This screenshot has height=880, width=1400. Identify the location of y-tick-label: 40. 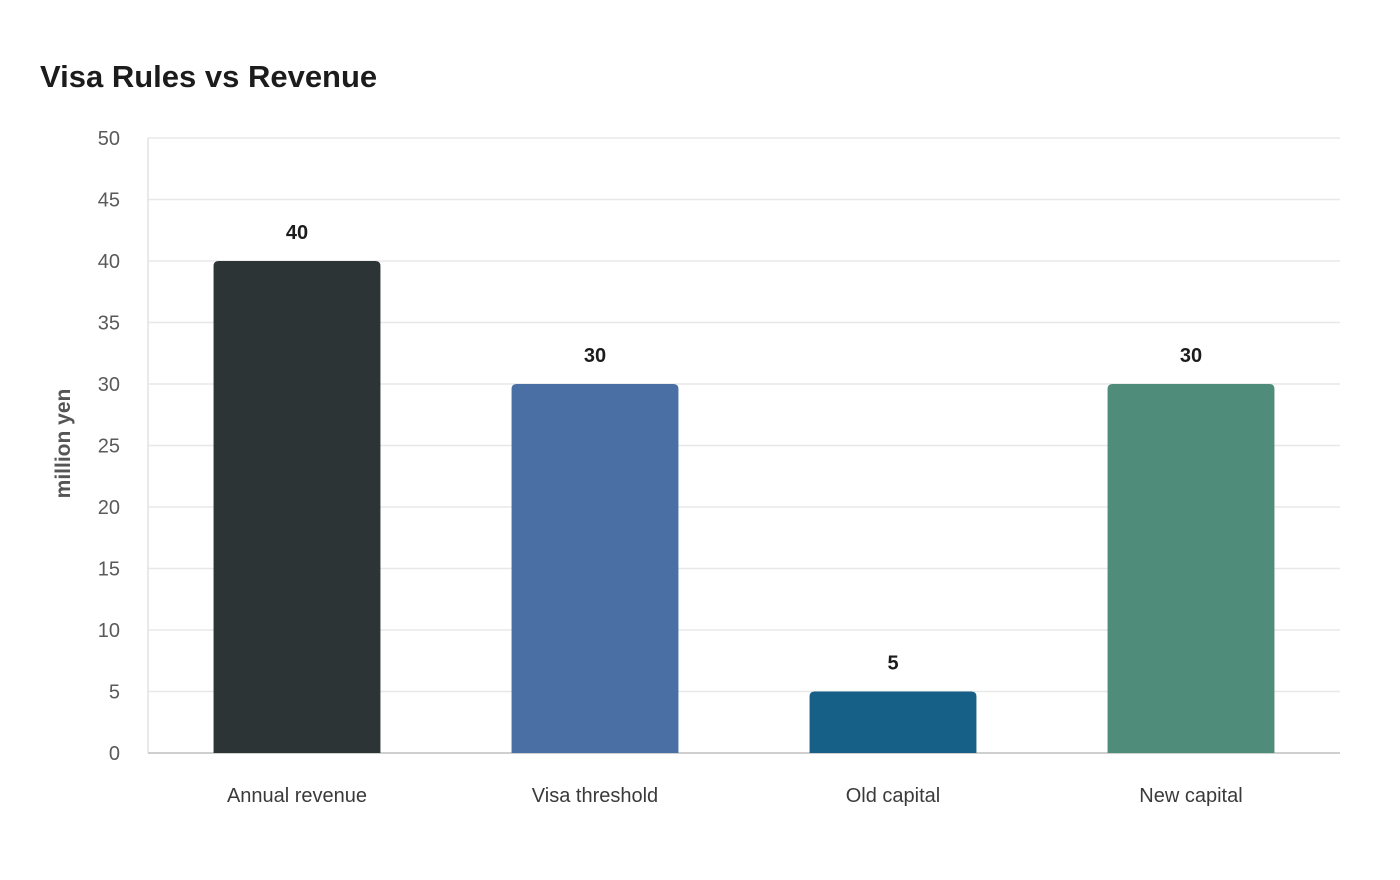
(109, 262).